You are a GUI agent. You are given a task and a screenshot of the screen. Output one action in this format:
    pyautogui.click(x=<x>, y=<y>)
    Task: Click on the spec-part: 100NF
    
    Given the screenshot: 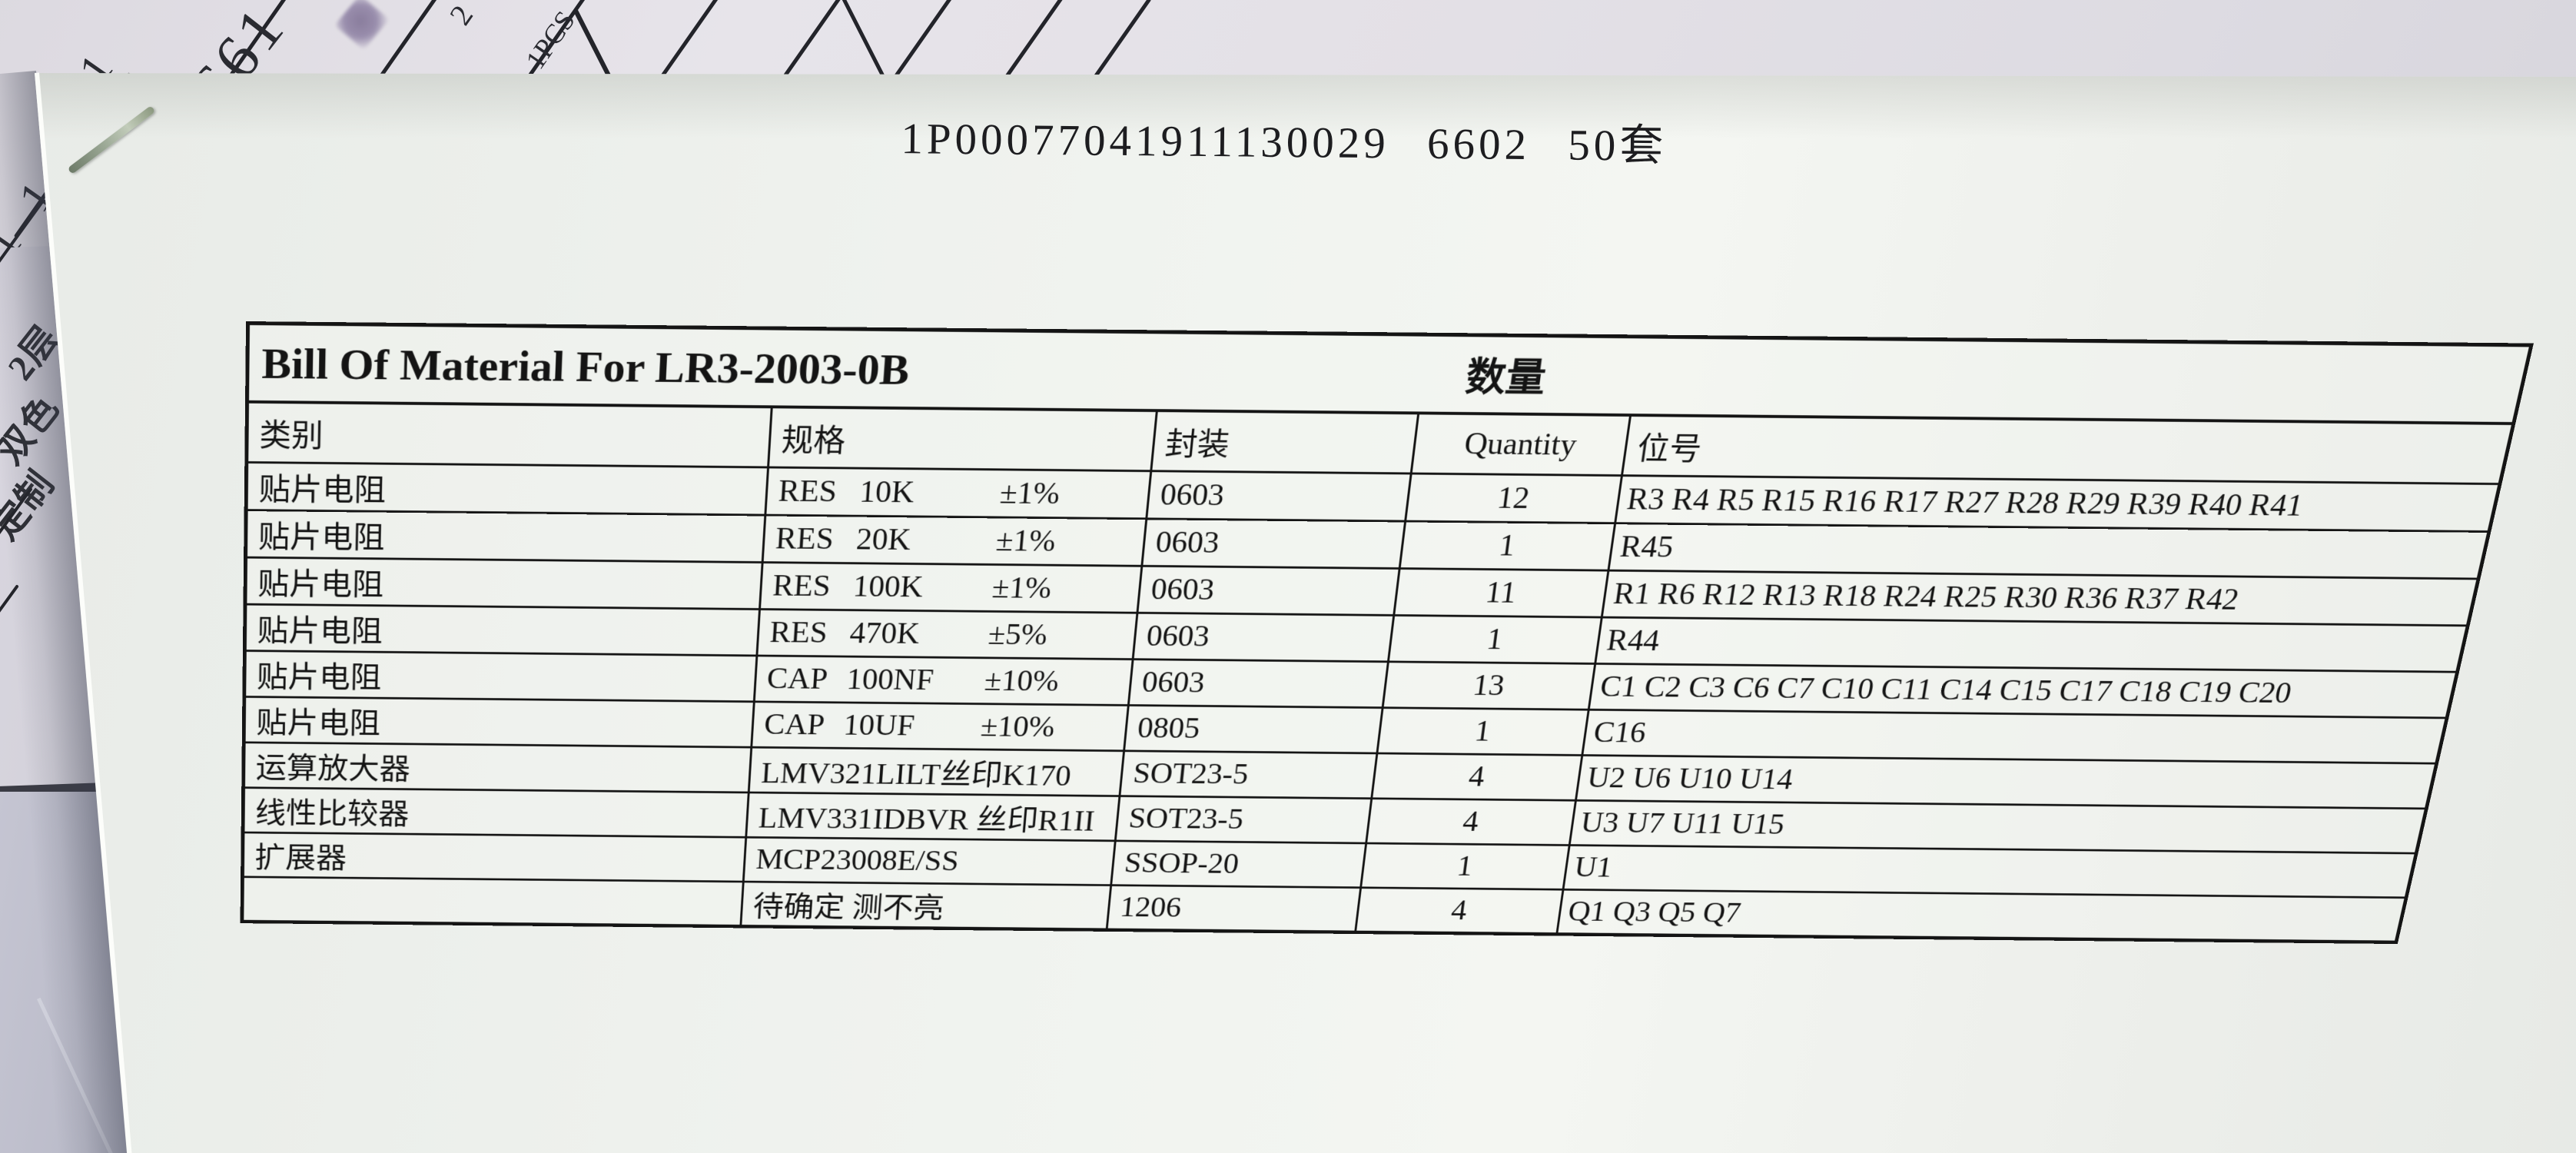 What is the action you would take?
    pyautogui.click(x=890, y=680)
    